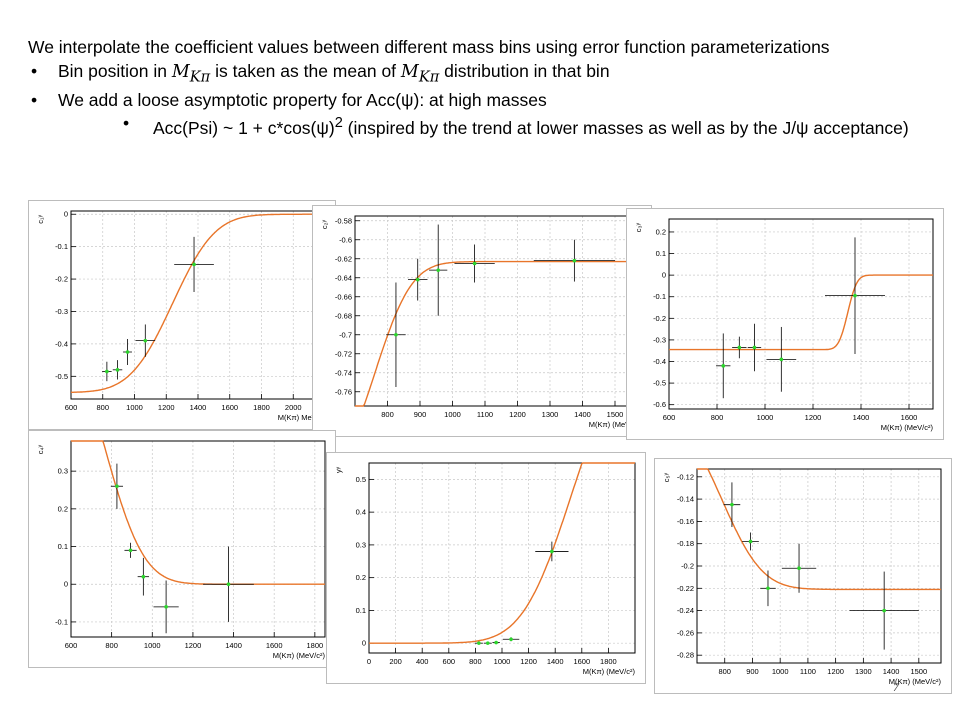  Describe the element at coordinates (685, 655) in the screenshot. I see `y-tick-label: -0.28` at that location.